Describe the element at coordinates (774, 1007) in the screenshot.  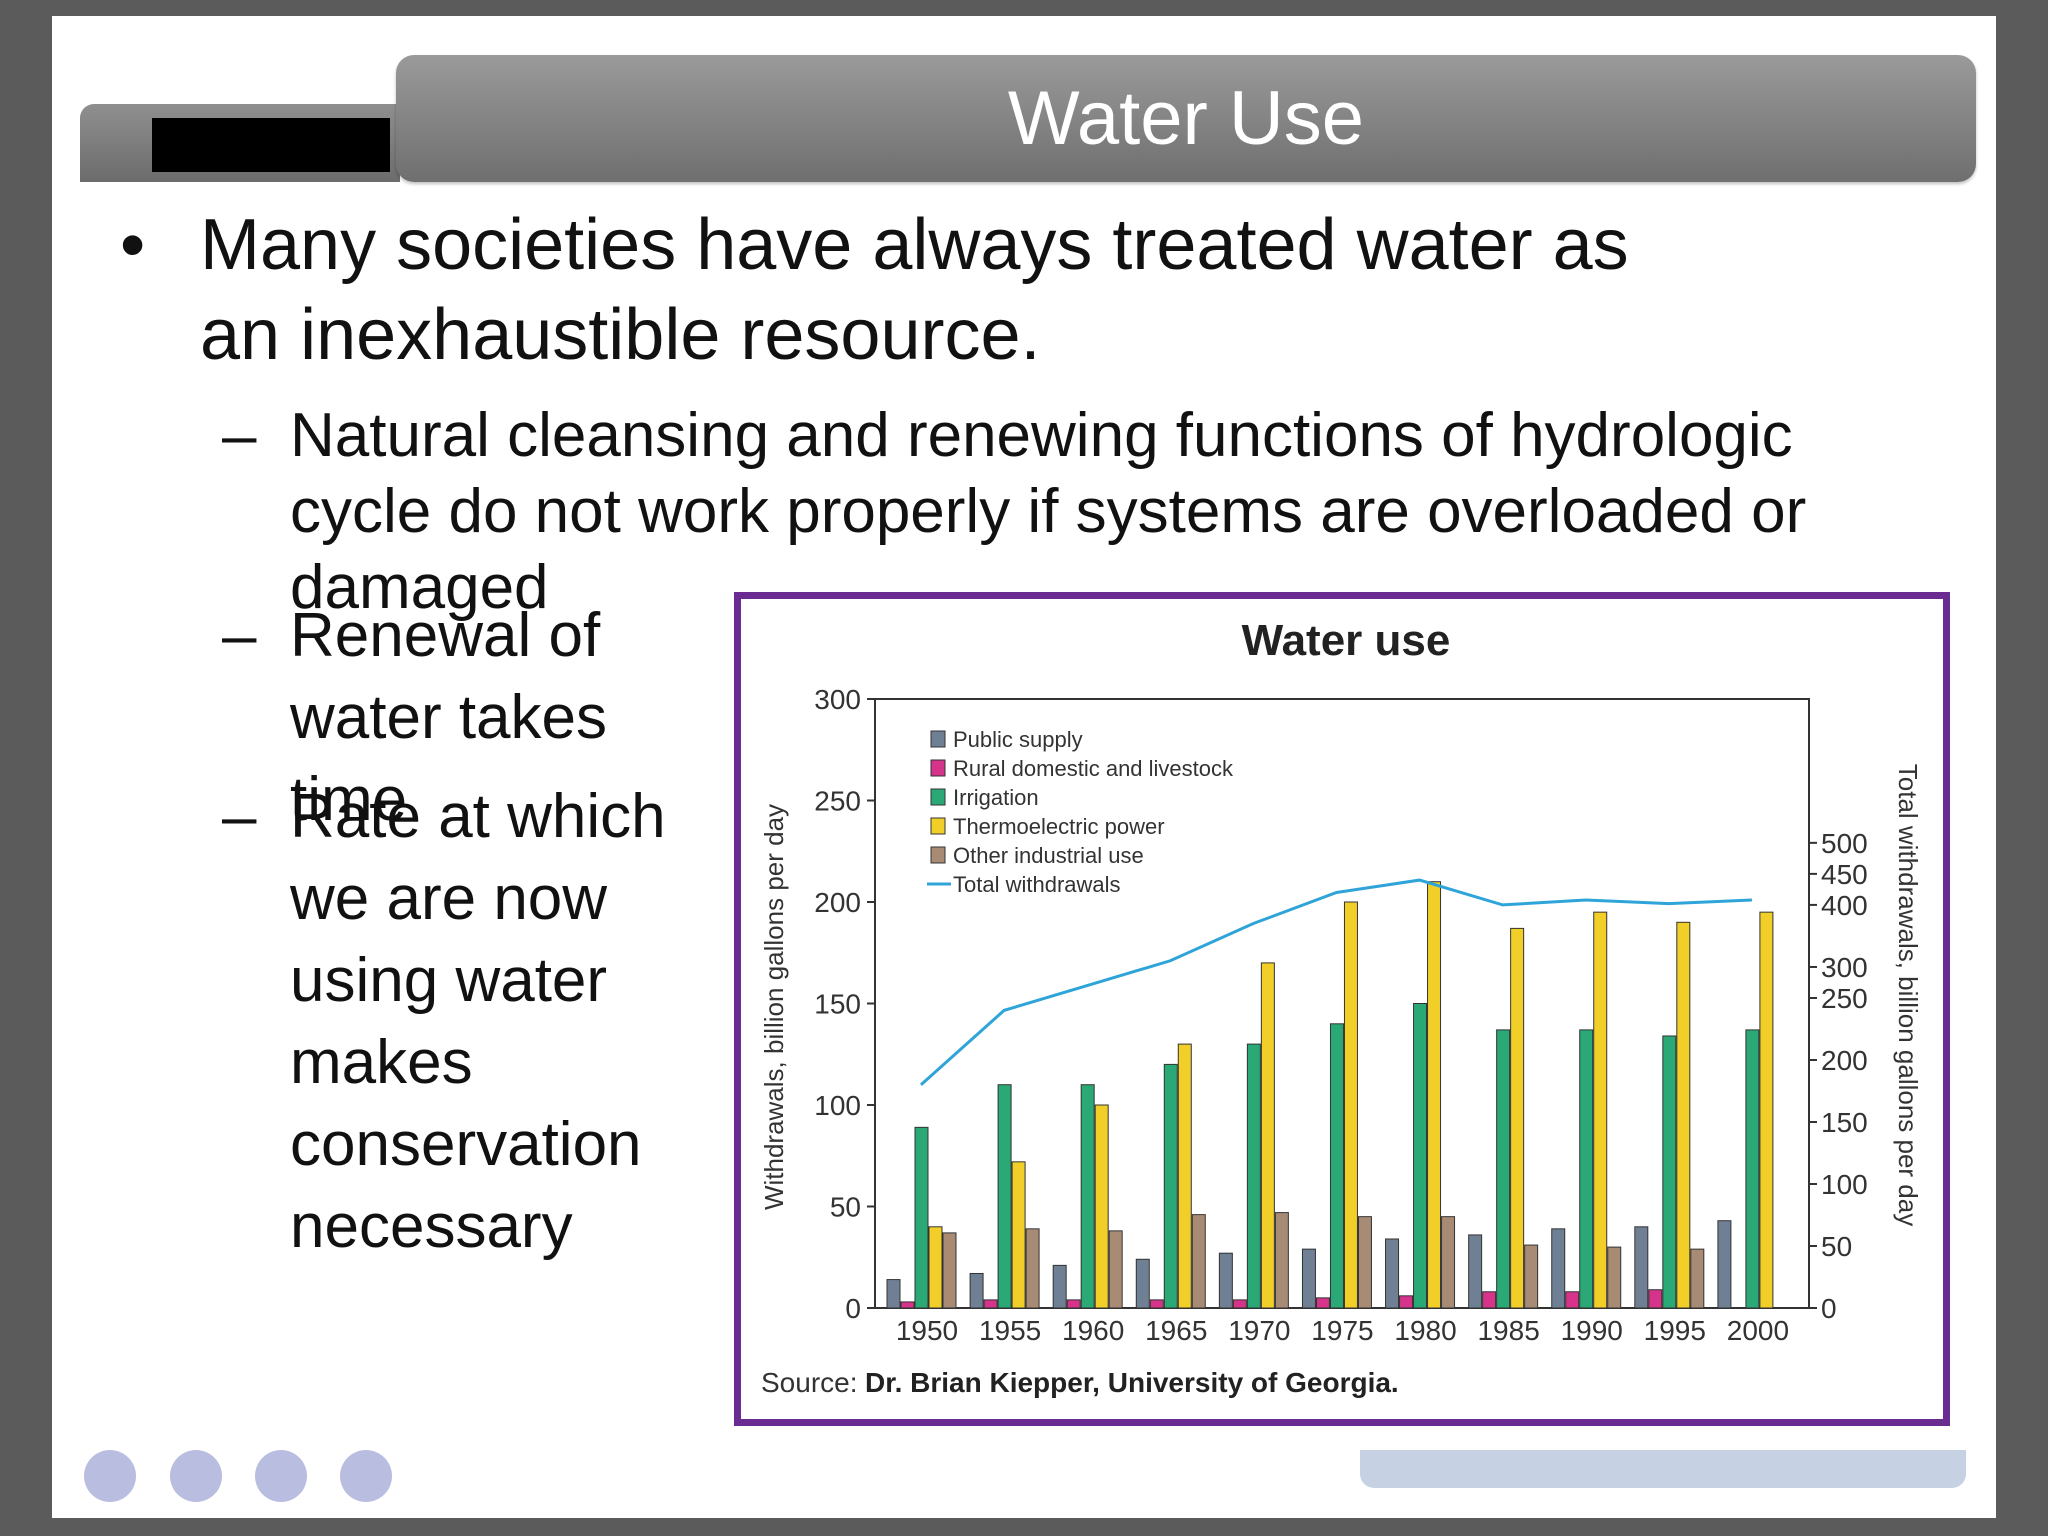
I see `y-axis-label: Withdrawals, billion gallons per day` at that location.